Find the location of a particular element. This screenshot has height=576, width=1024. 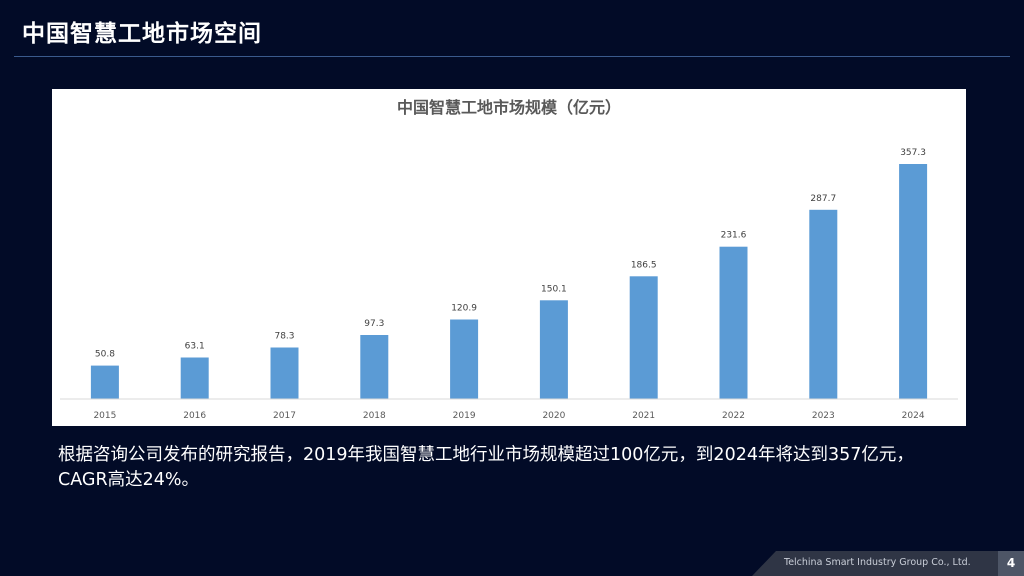

data-label-2017: 78.3 is located at coordinates (284, 337).